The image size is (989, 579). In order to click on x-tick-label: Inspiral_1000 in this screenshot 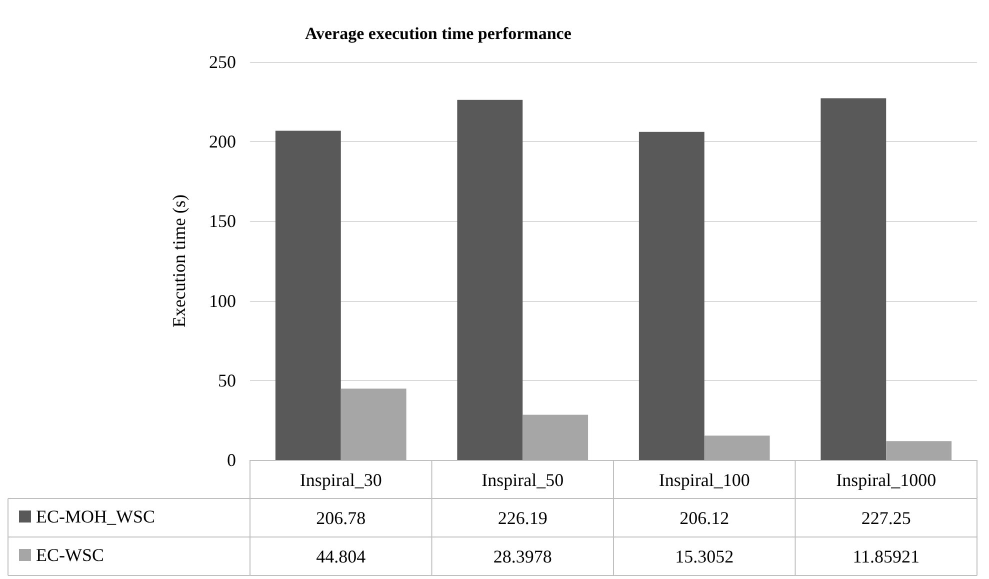, I will do `click(886, 480)`.